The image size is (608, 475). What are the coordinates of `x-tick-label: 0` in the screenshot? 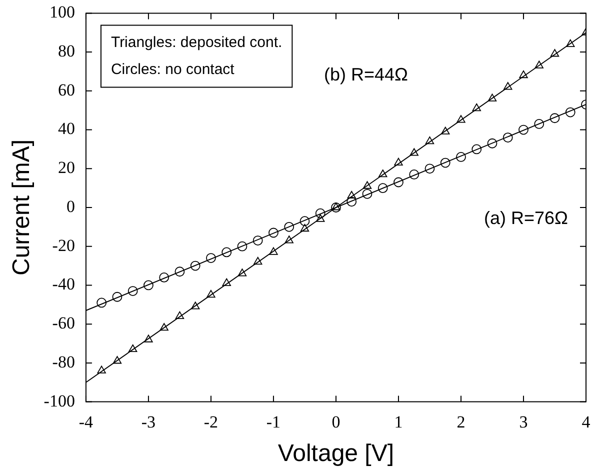 It's located at (336, 422).